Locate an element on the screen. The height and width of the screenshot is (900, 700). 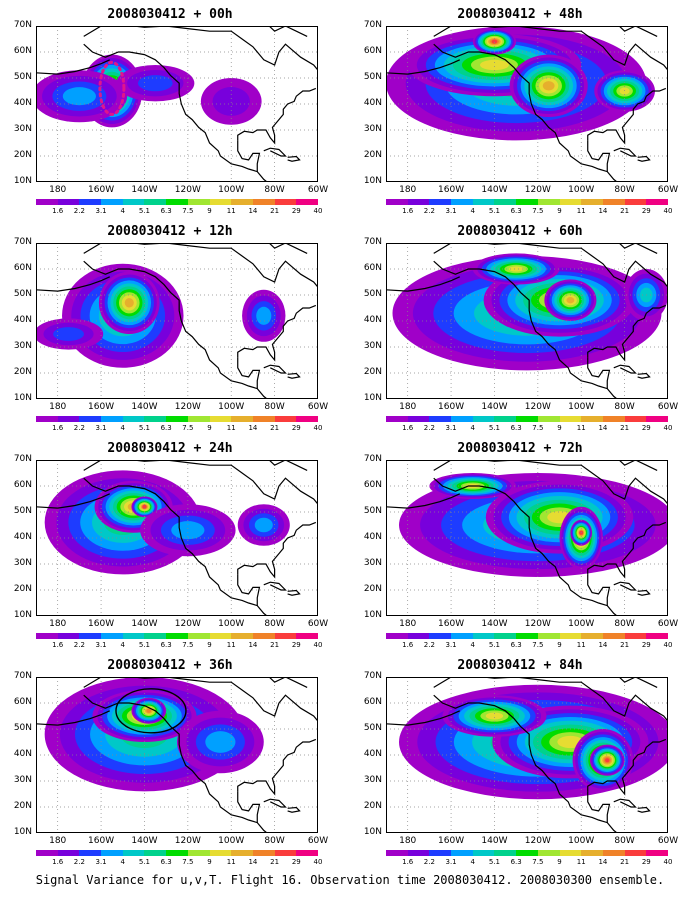
coastline-arctic is located at coordinates (288, 682).